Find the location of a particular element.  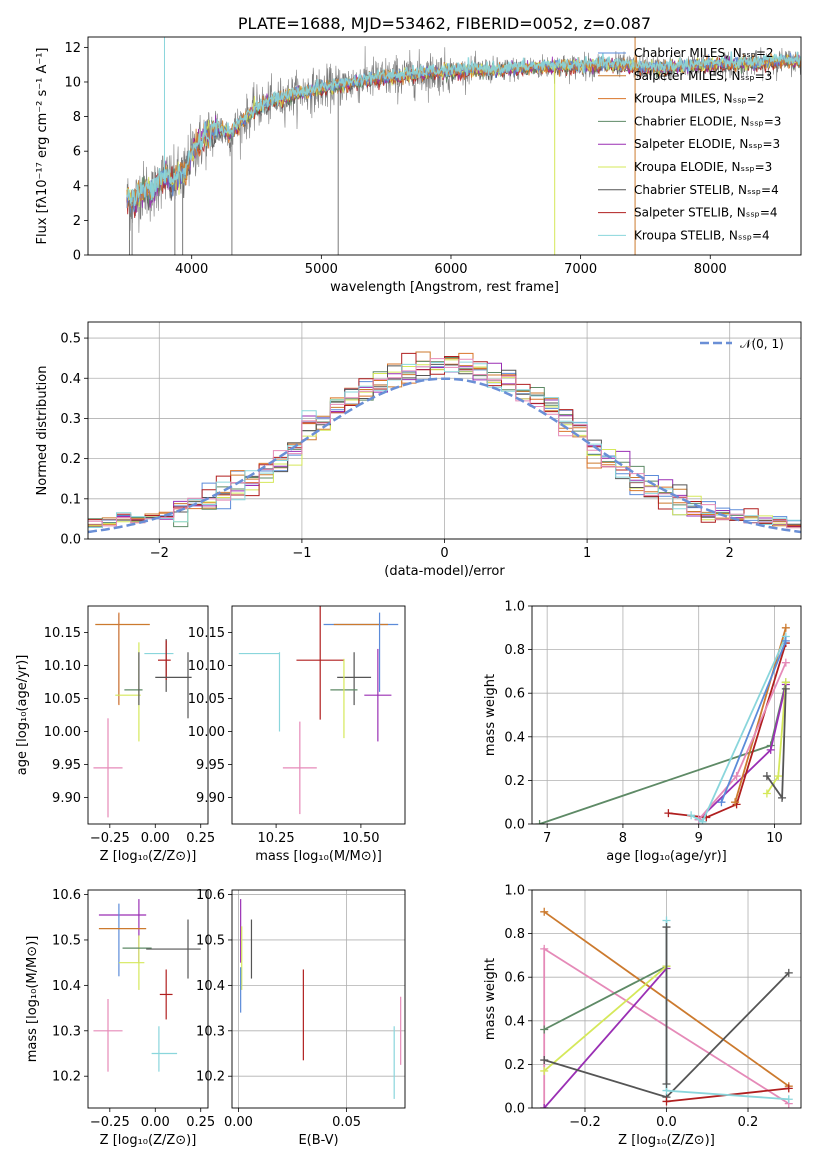

y-axis-label: mass weight is located at coordinates (490, 715).